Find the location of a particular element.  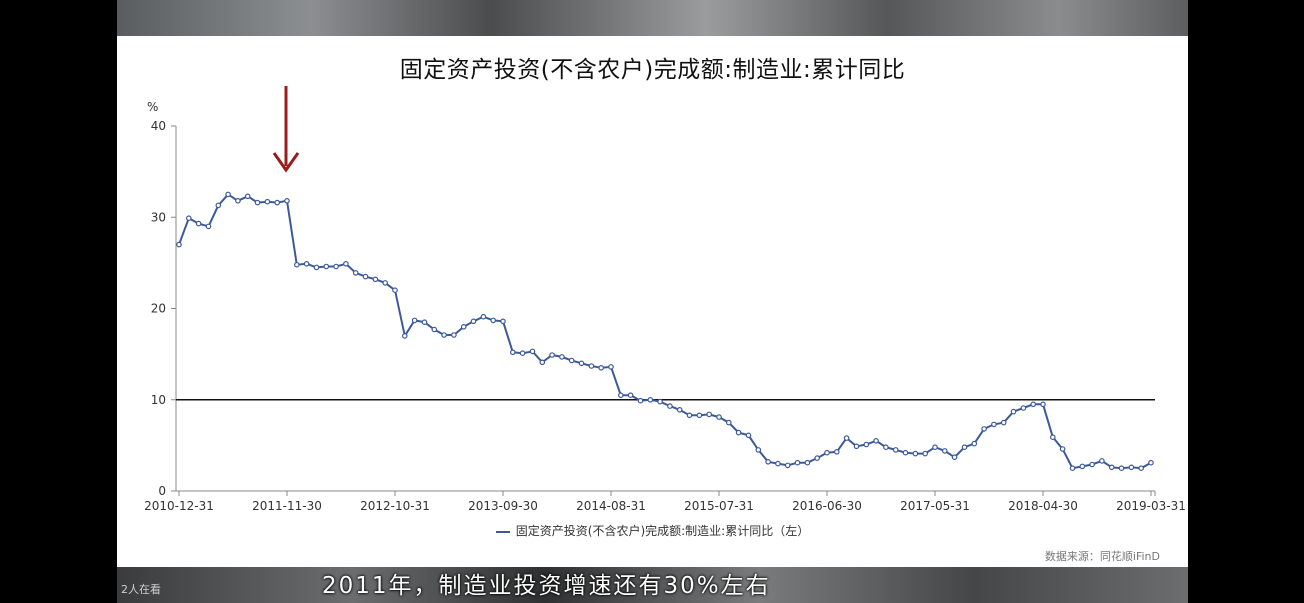

video-frame-top is located at coordinates (652, 18).